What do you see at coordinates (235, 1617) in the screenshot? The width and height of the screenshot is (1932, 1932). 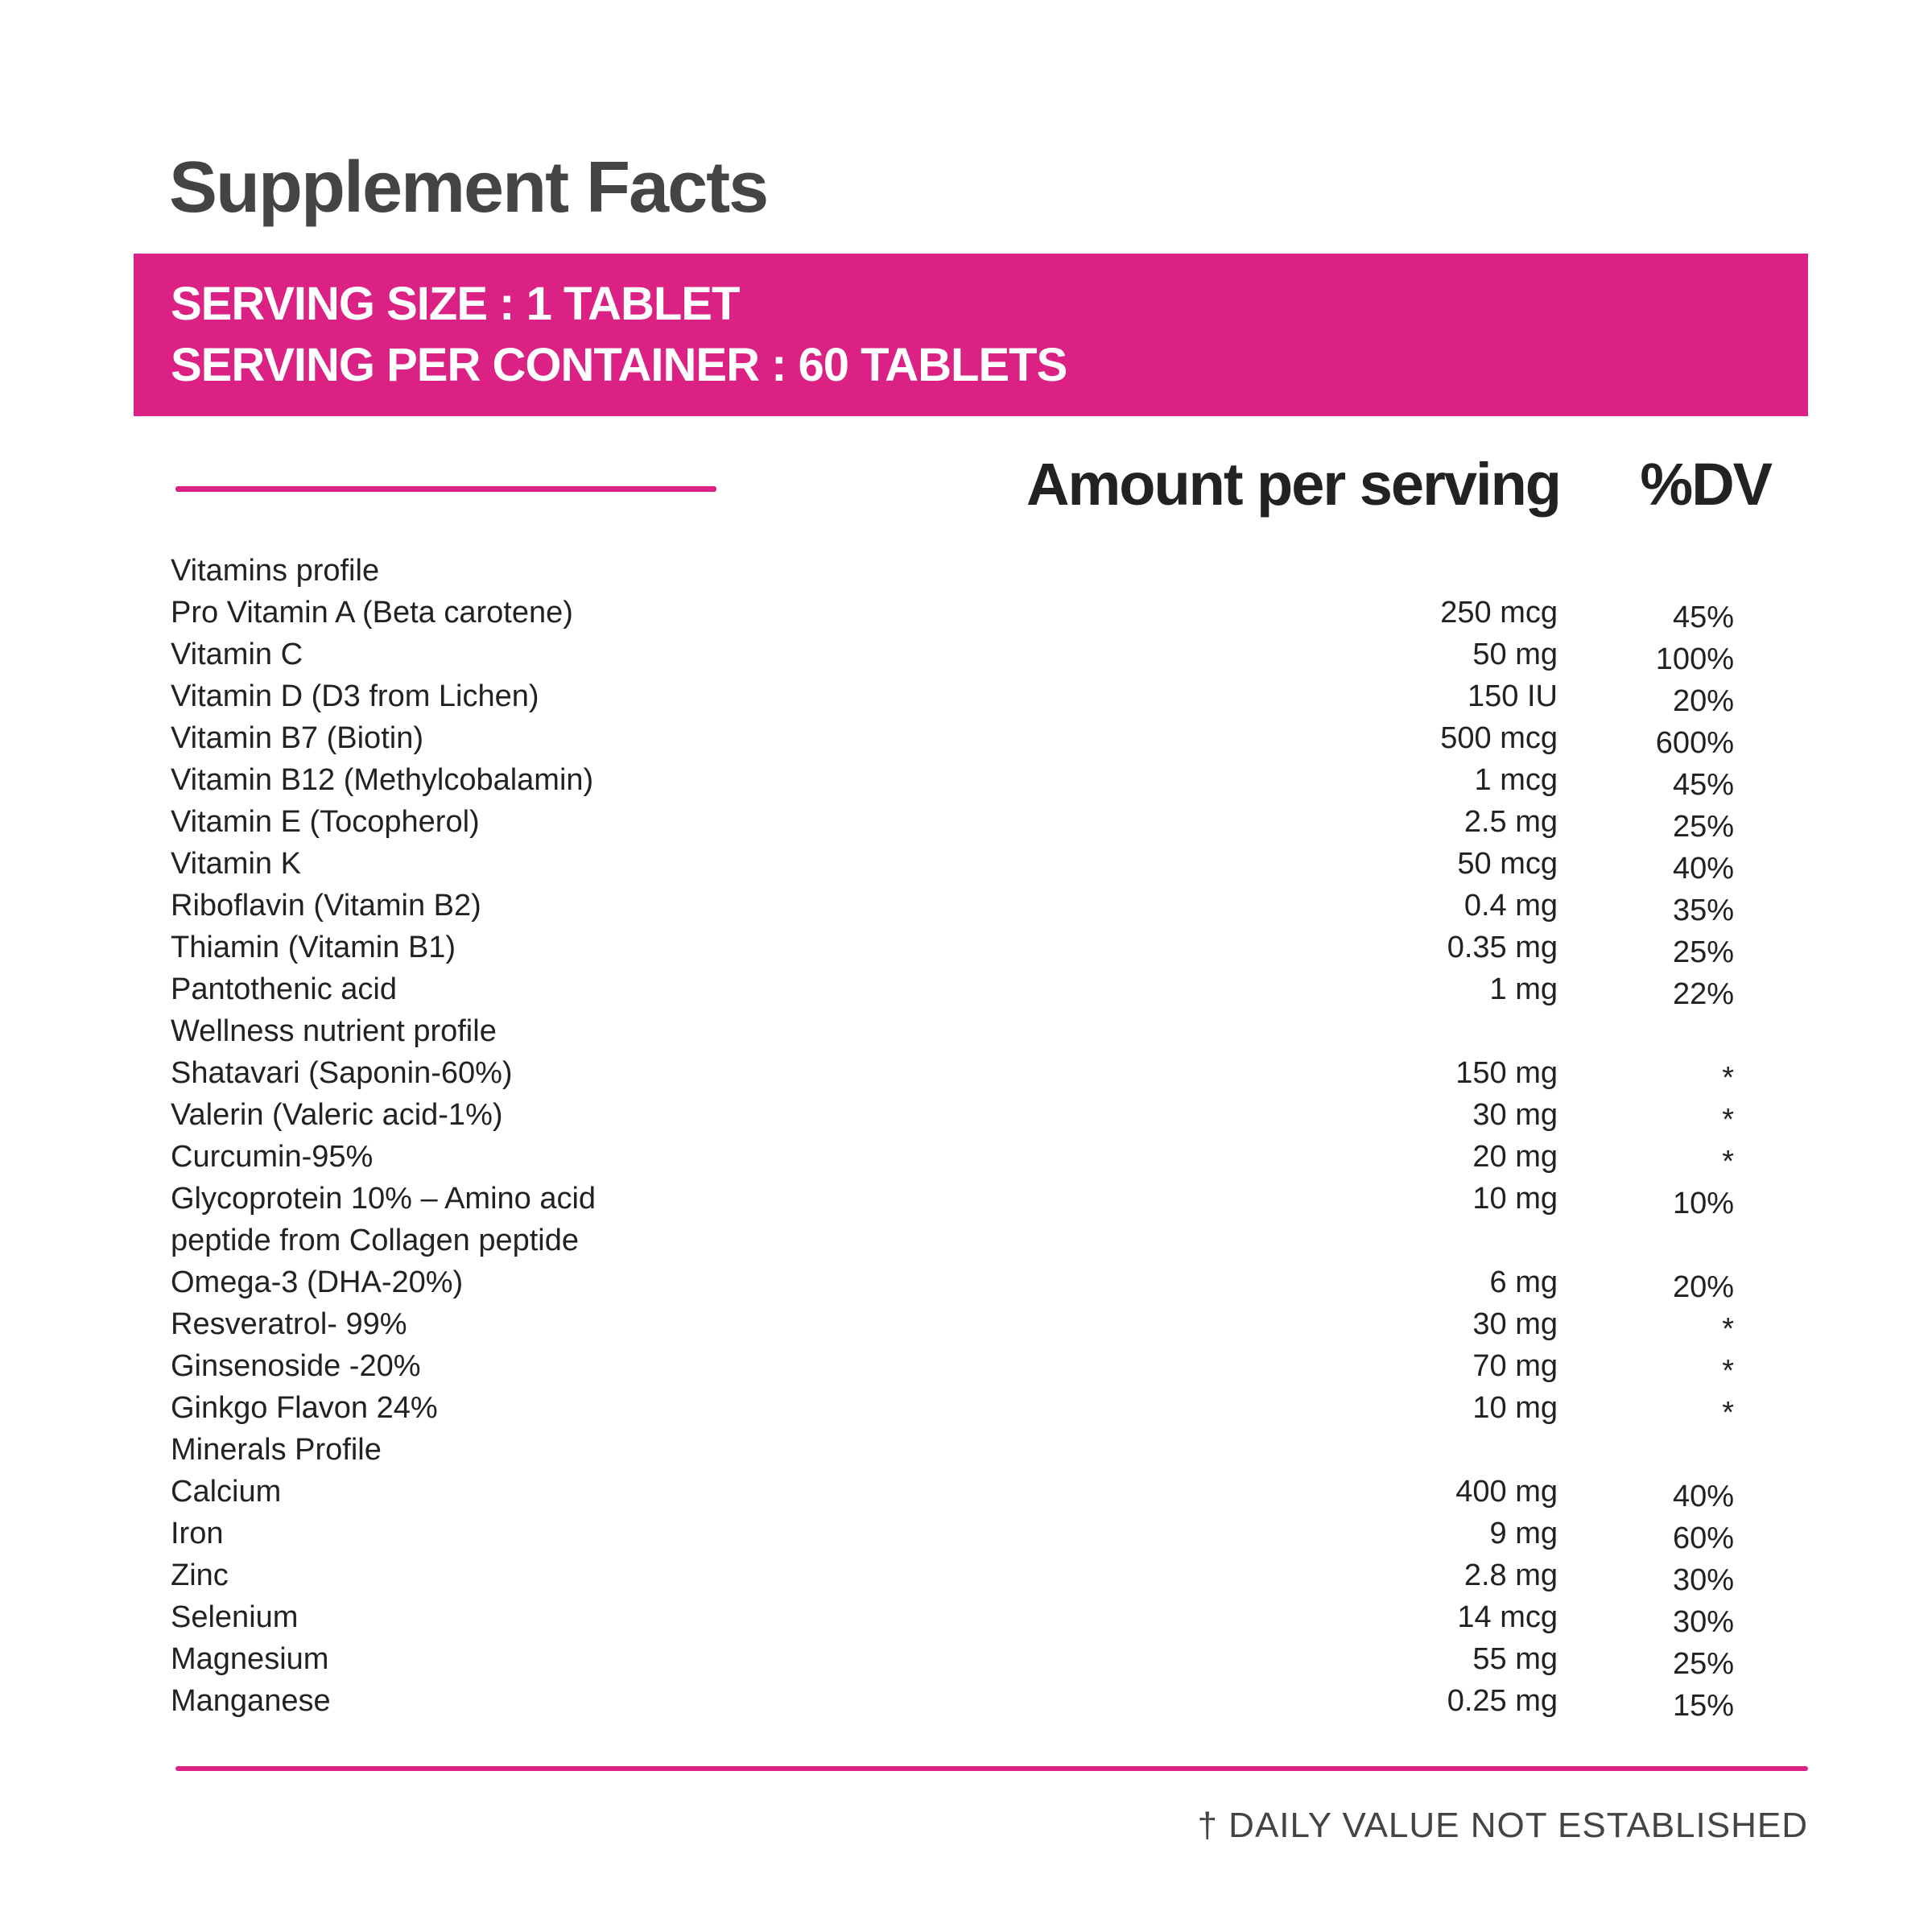 I see `nutrient-name: Selenium` at bounding box center [235, 1617].